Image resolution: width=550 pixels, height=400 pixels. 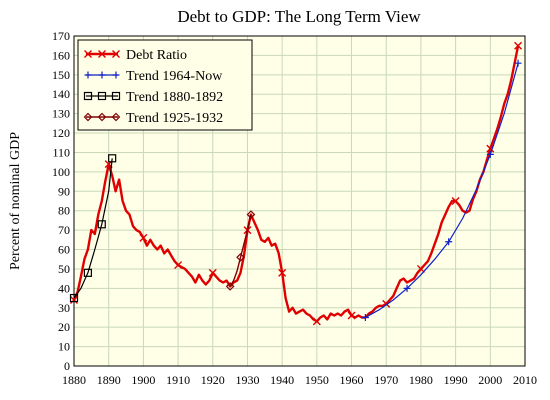 What do you see at coordinates (299, 16) in the screenshot?
I see `chart-title: Debt to GDP: The Long Term View` at bounding box center [299, 16].